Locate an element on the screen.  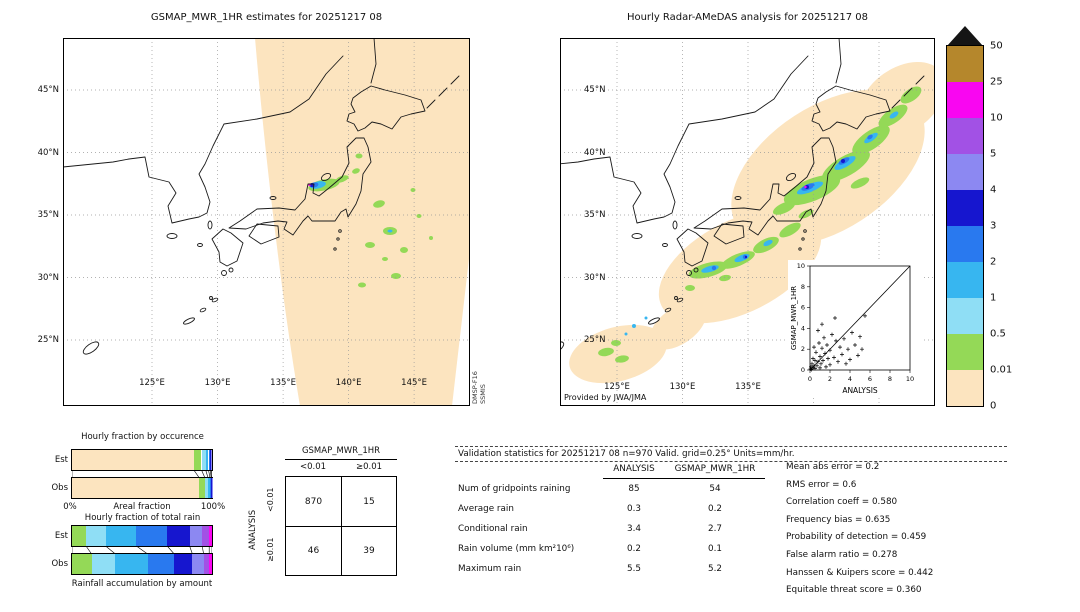
occurrence-obs-label: Obs is located at coordinates (59, 488).